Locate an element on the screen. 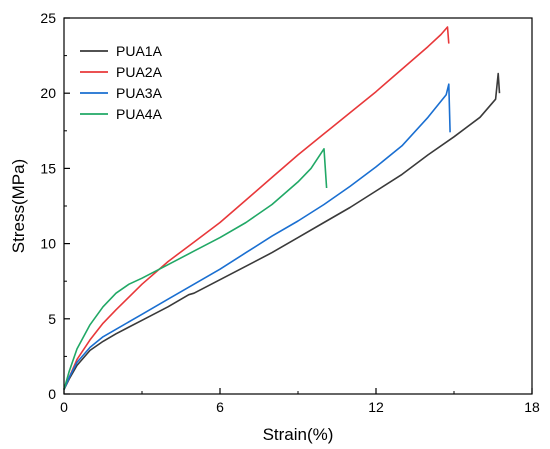 The image size is (550, 449). legend-label-pua1a: PUA1A is located at coordinates (139, 51).